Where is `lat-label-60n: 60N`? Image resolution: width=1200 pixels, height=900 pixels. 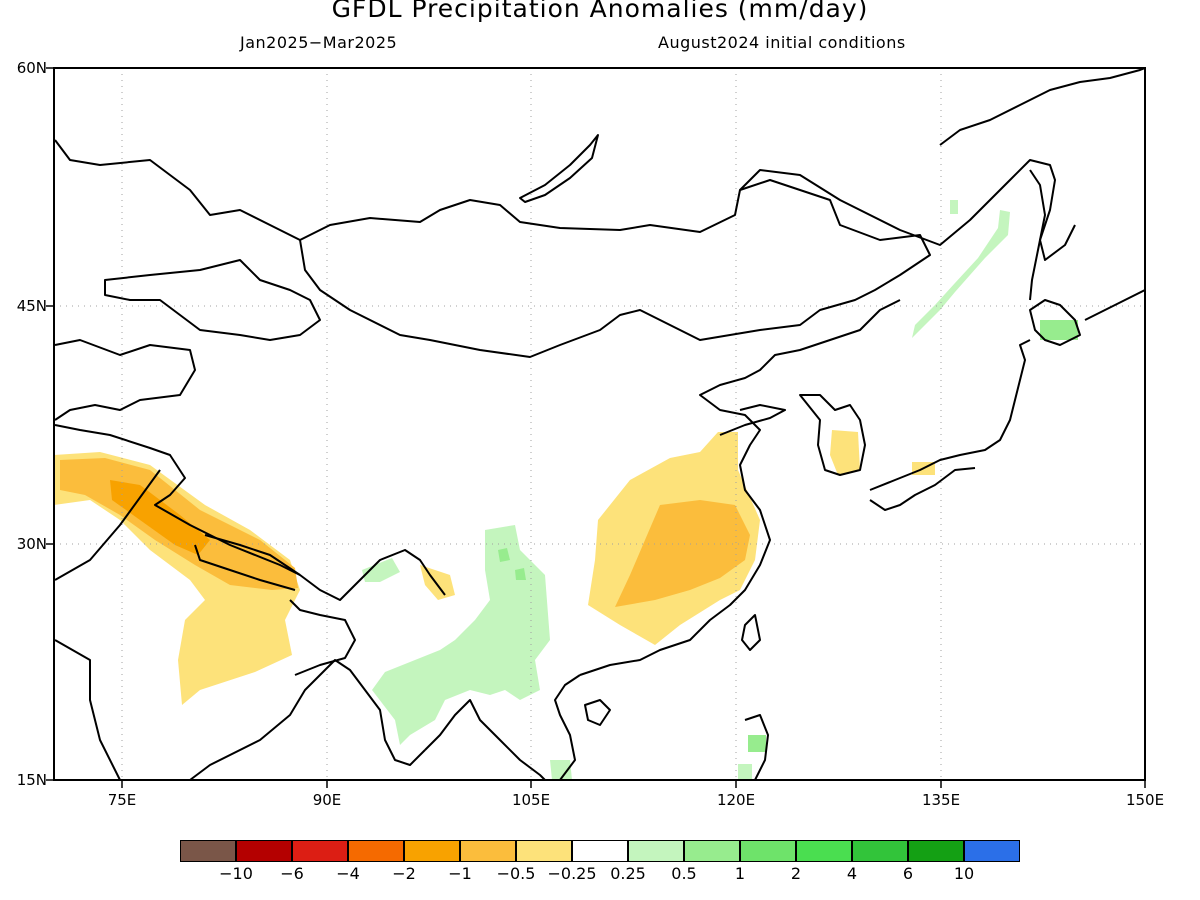
lat-label-60n: 60N is located at coordinates (31, 68).